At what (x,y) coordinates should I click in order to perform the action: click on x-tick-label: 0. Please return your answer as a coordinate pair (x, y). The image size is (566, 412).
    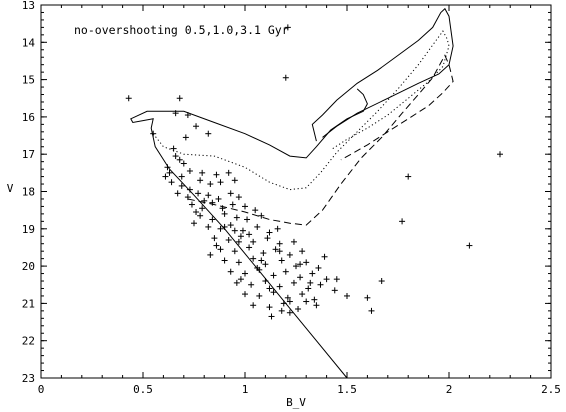
    Looking at the image, I should click on (41, 389).